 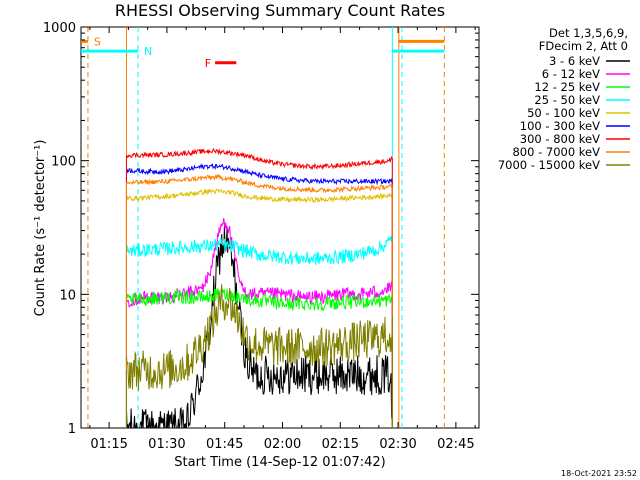 I want to click on x-tick-label-4: 02:15, so click(x=340, y=444).